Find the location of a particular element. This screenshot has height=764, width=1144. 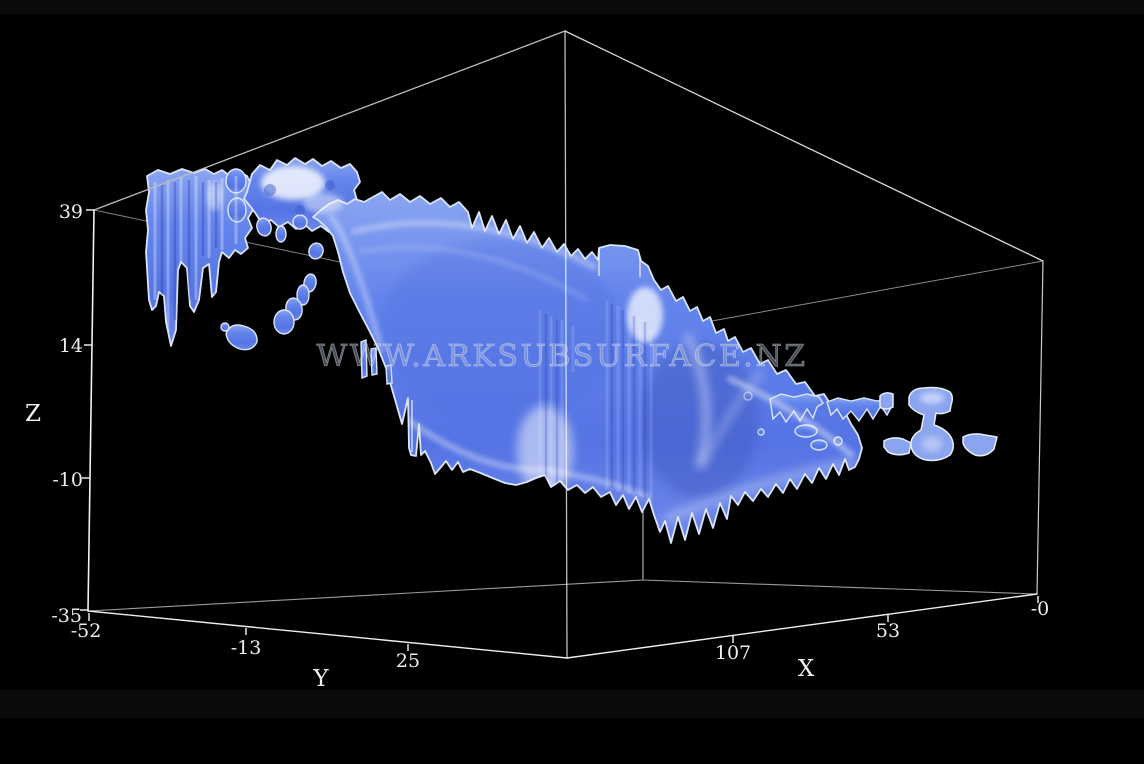

top-band is located at coordinates (572, 7).